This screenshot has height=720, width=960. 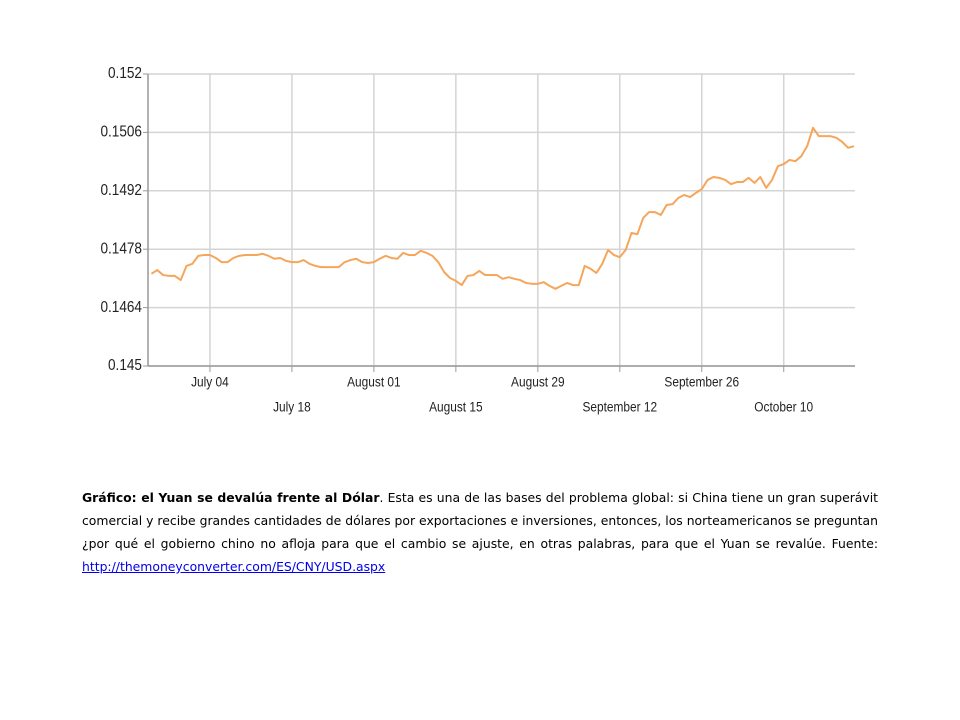 I want to click on x-tick-label: July 04, so click(x=210, y=382).